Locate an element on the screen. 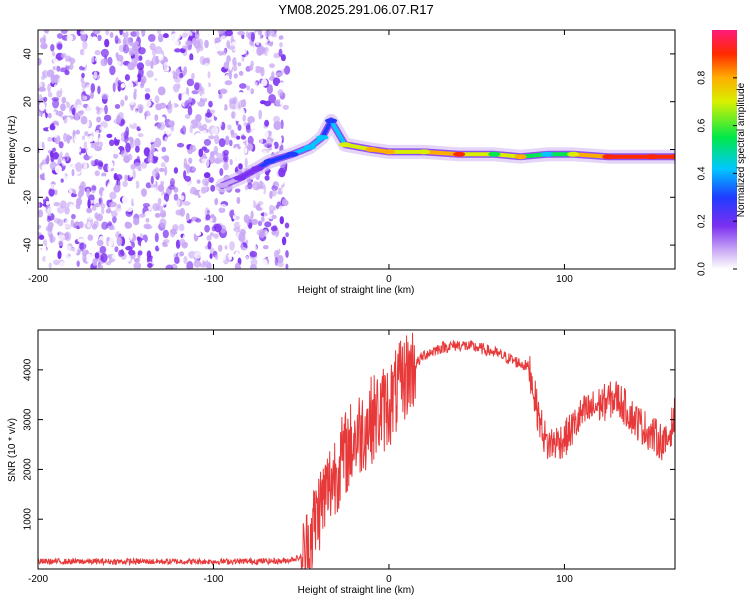  snr-ylabel: SNR (10 * v/v) is located at coordinates (12, 450).